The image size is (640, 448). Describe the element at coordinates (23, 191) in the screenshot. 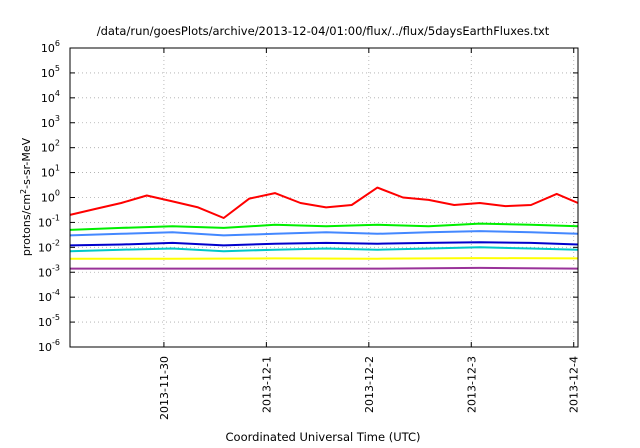

I see `y-label-sup: 2` at that location.